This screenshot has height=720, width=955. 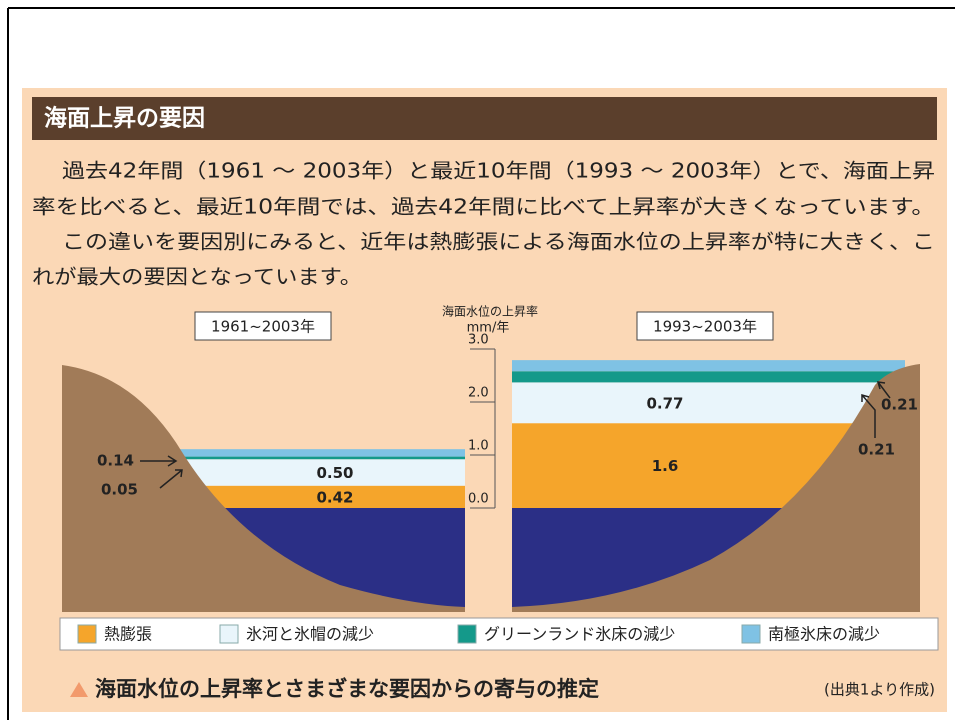 What do you see at coordinates (197, 277) in the screenshot?
I see `paragraph-line: れが最大の要因となっています。` at bounding box center [197, 277].